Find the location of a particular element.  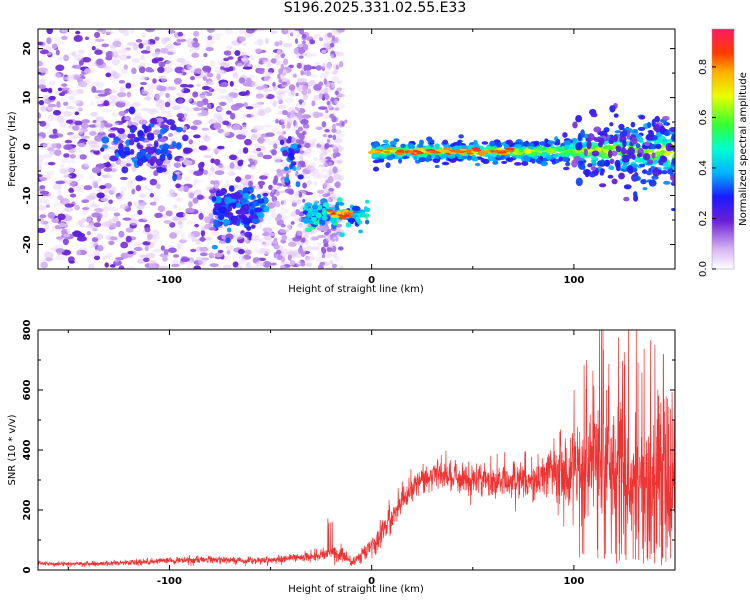

y-tick-label: -20 is located at coordinates (27, 244).